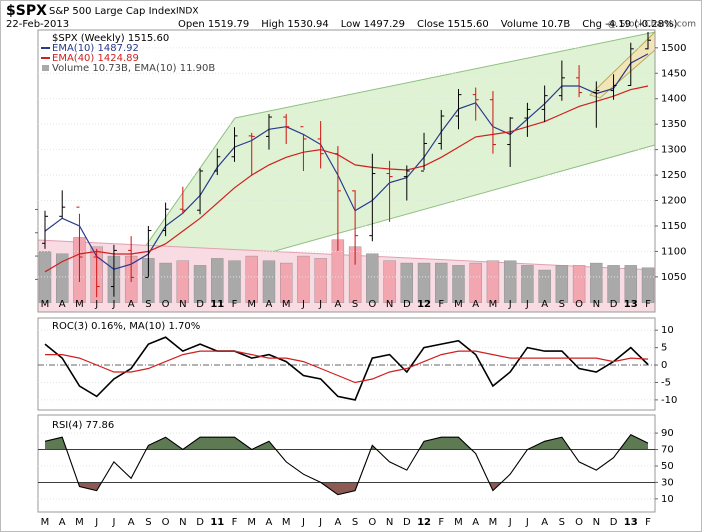 Image resolution: width=702 pixels, height=532 pixels. Describe the element at coordinates (652, 25) in the screenshot. I see `credit: @ StockCharts.com` at that location.